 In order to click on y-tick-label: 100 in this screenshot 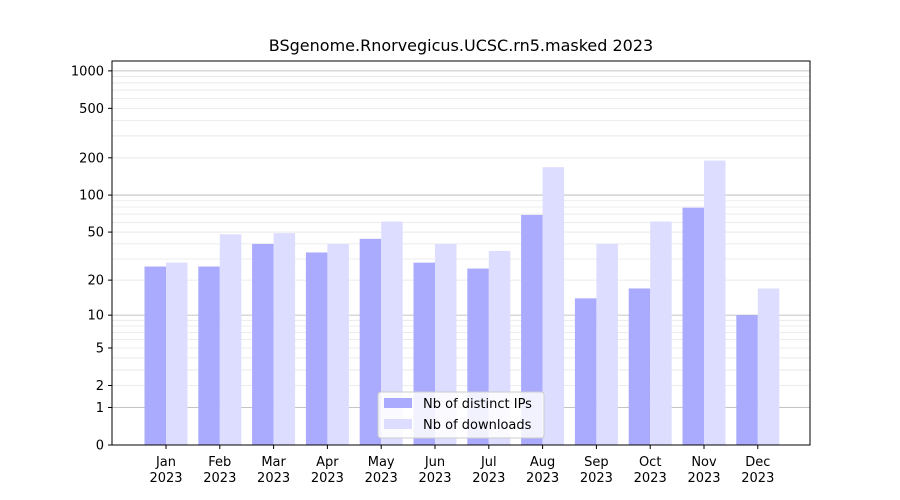, I will do `click(91, 196)`.